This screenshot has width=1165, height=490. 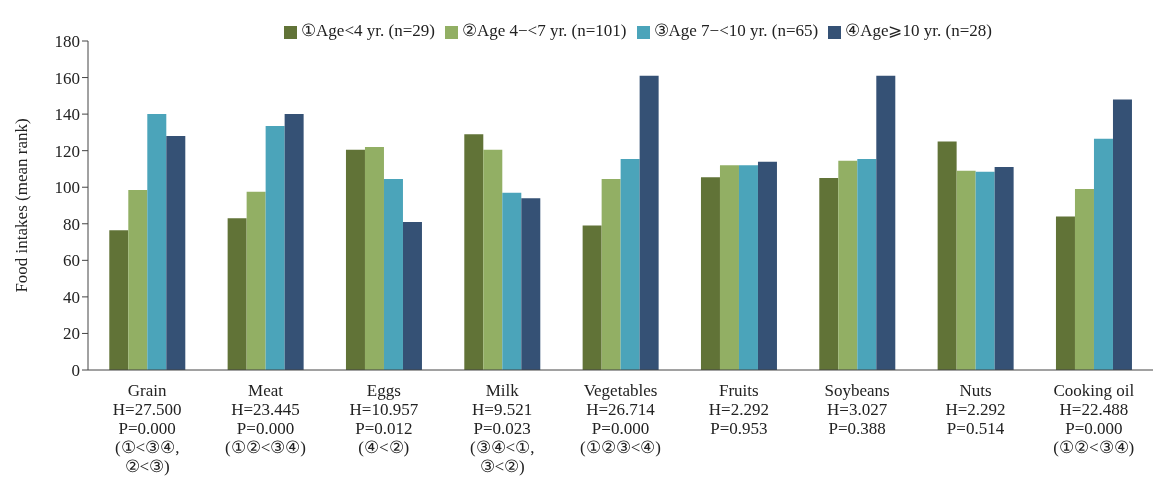 What do you see at coordinates (502, 428) in the screenshot?
I see `x-tick-label: Milk H=9.521 P=0.023 (③④<①, ③<②)` at bounding box center [502, 428].